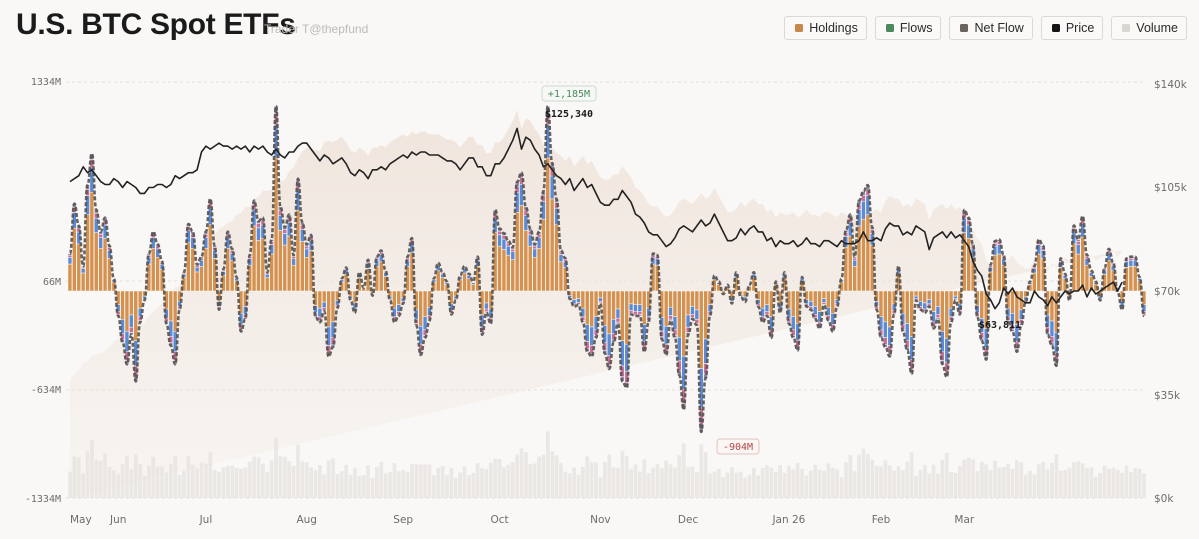  I want to click on min-flow-badge, so click(738, 446).